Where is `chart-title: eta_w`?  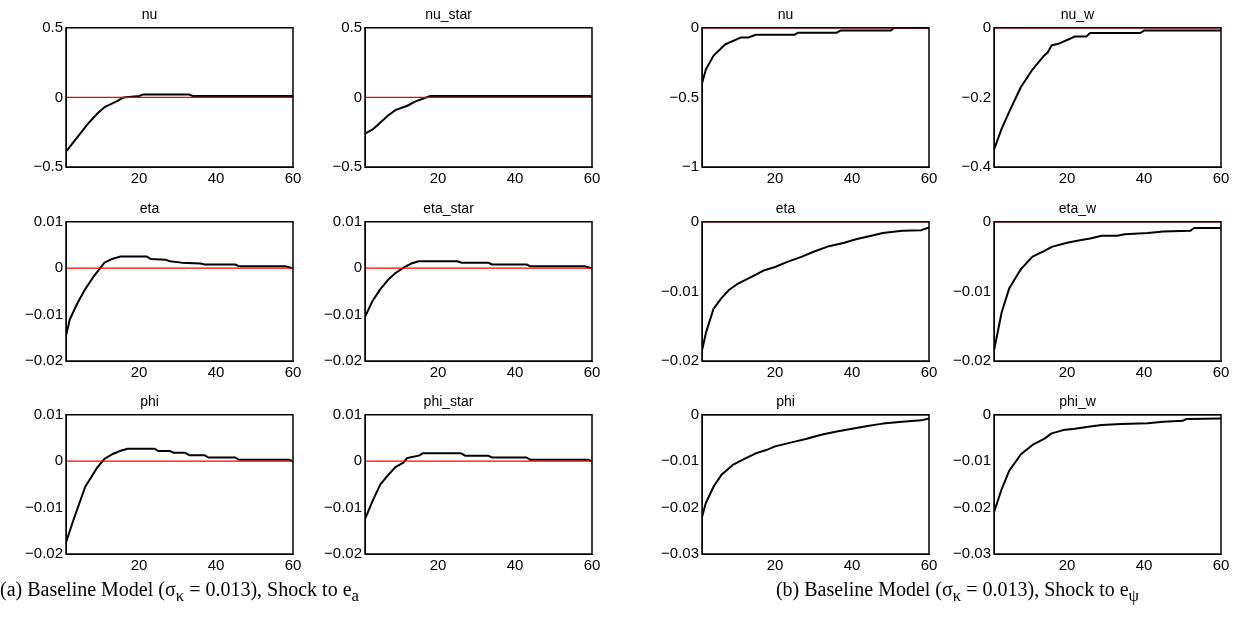
chart-title: eta_w is located at coordinates (1078, 208).